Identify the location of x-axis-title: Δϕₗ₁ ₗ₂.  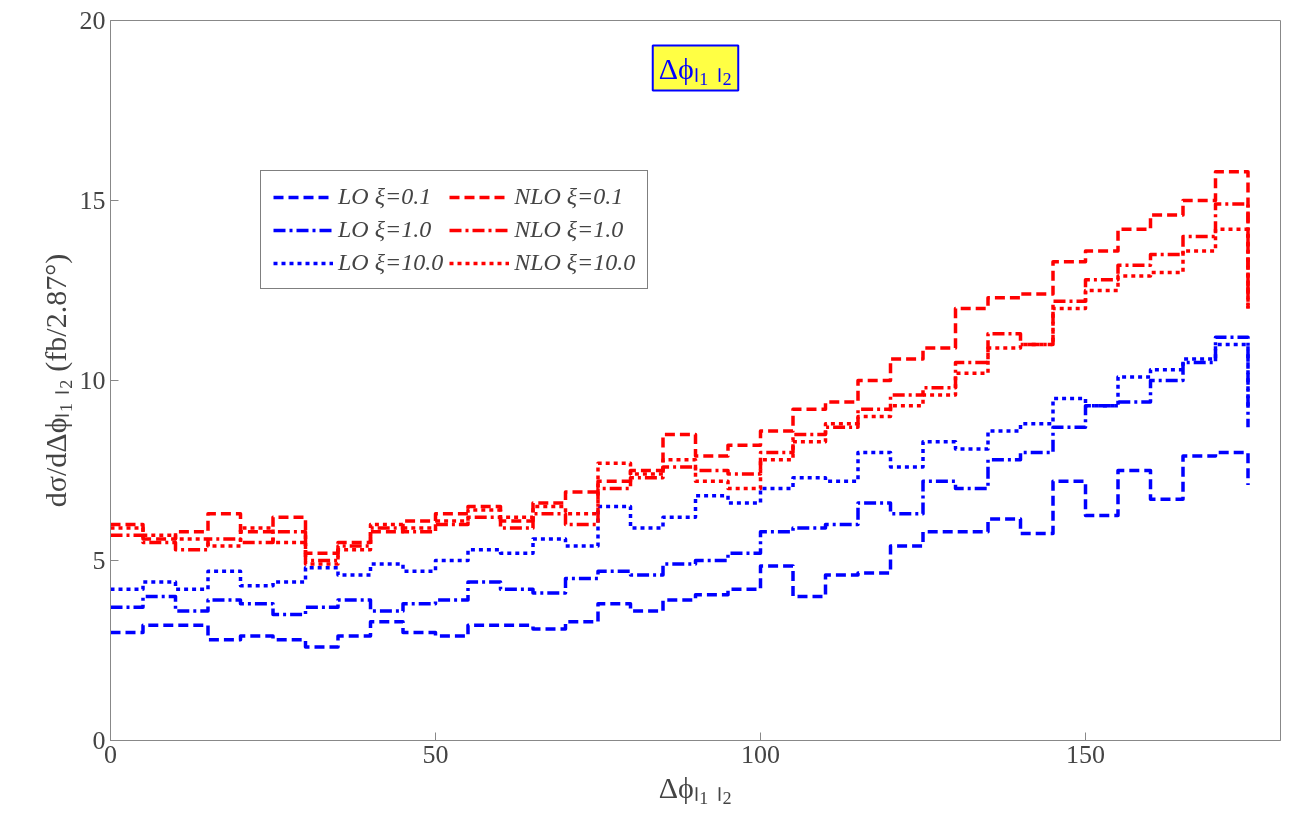
(695, 787).